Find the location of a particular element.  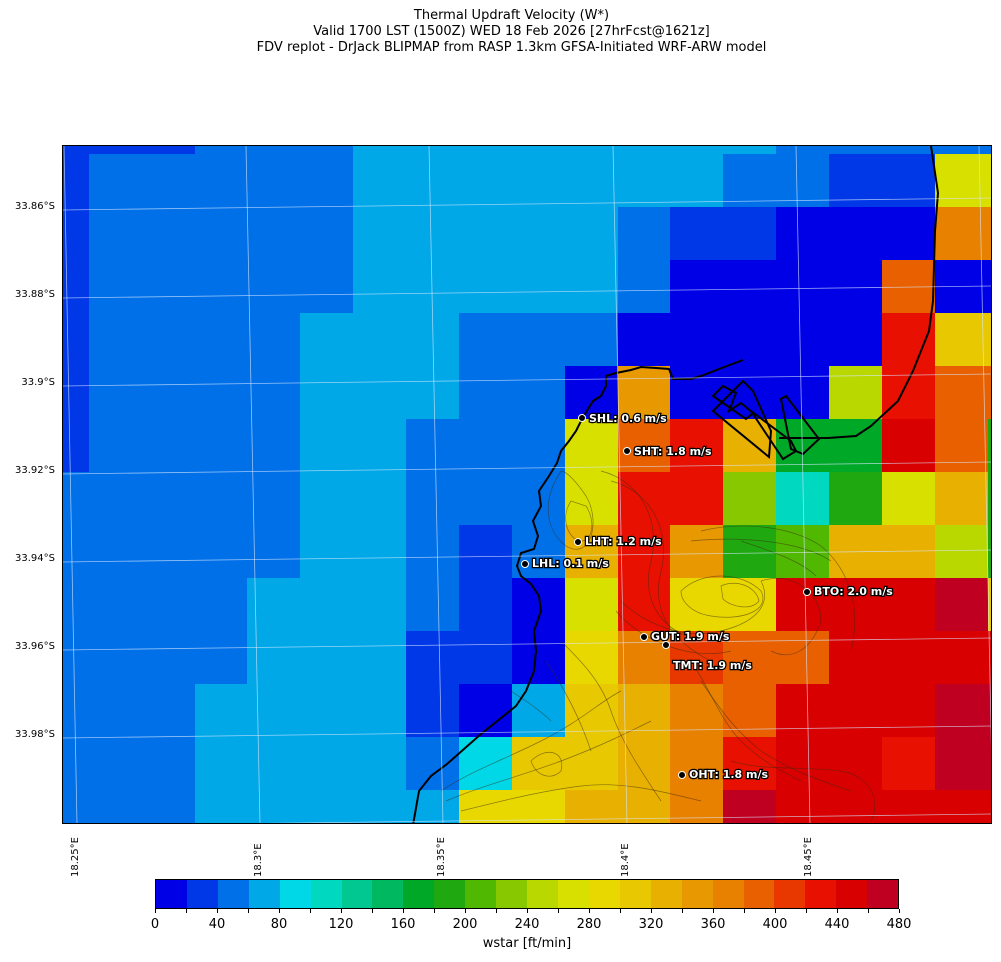

station-gut: GUT: 1.9 m/s is located at coordinates (685, 636).